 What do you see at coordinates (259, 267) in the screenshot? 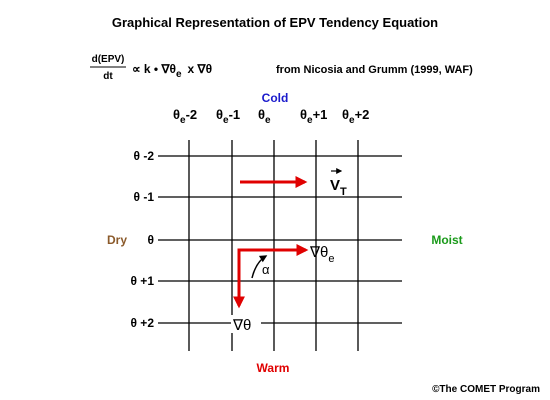
I see `angle-arc` at bounding box center [259, 267].